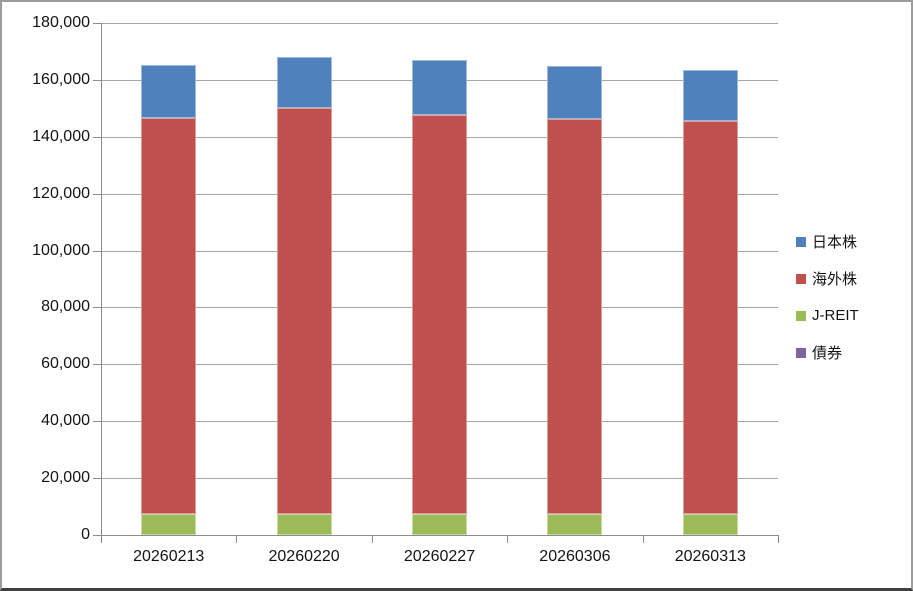 The width and height of the screenshot is (913, 591). Describe the element at coordinates (61, 22) in the screenshot. I see `y-axis-tick-label: 180,000` at that location.